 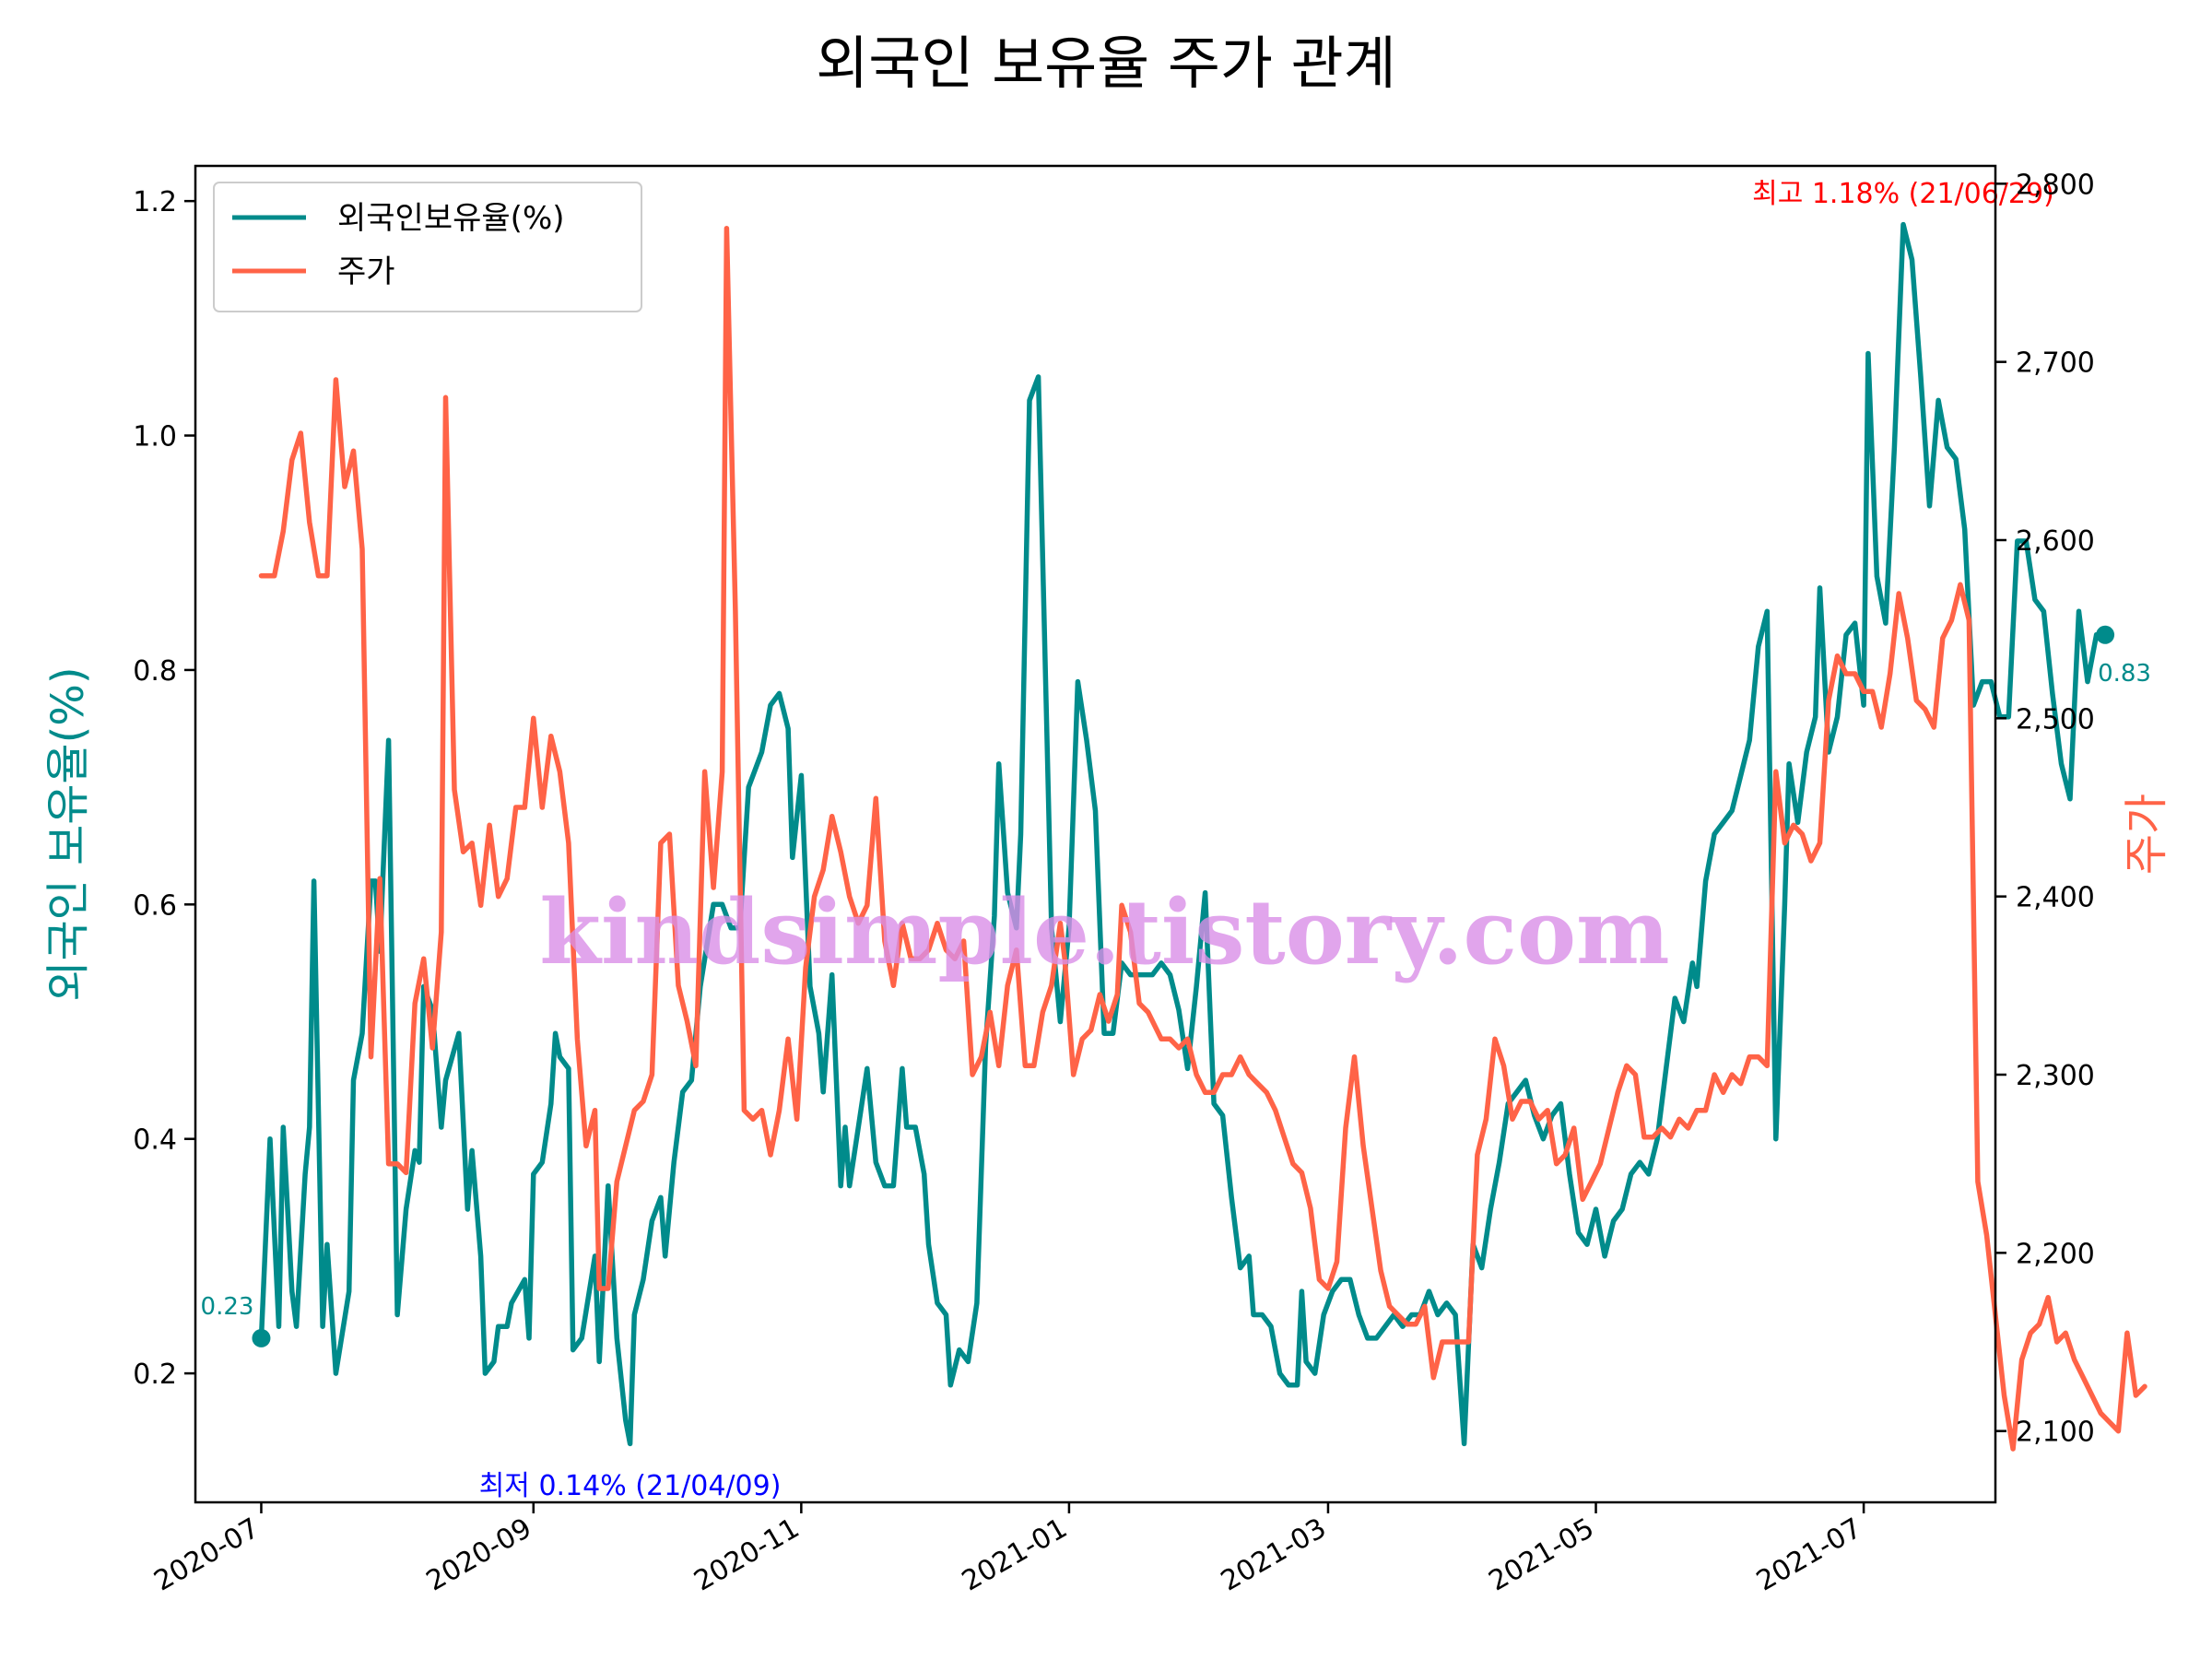 I want to click on x-tick-label: 2021-05, so click(x=1541, y=1555).